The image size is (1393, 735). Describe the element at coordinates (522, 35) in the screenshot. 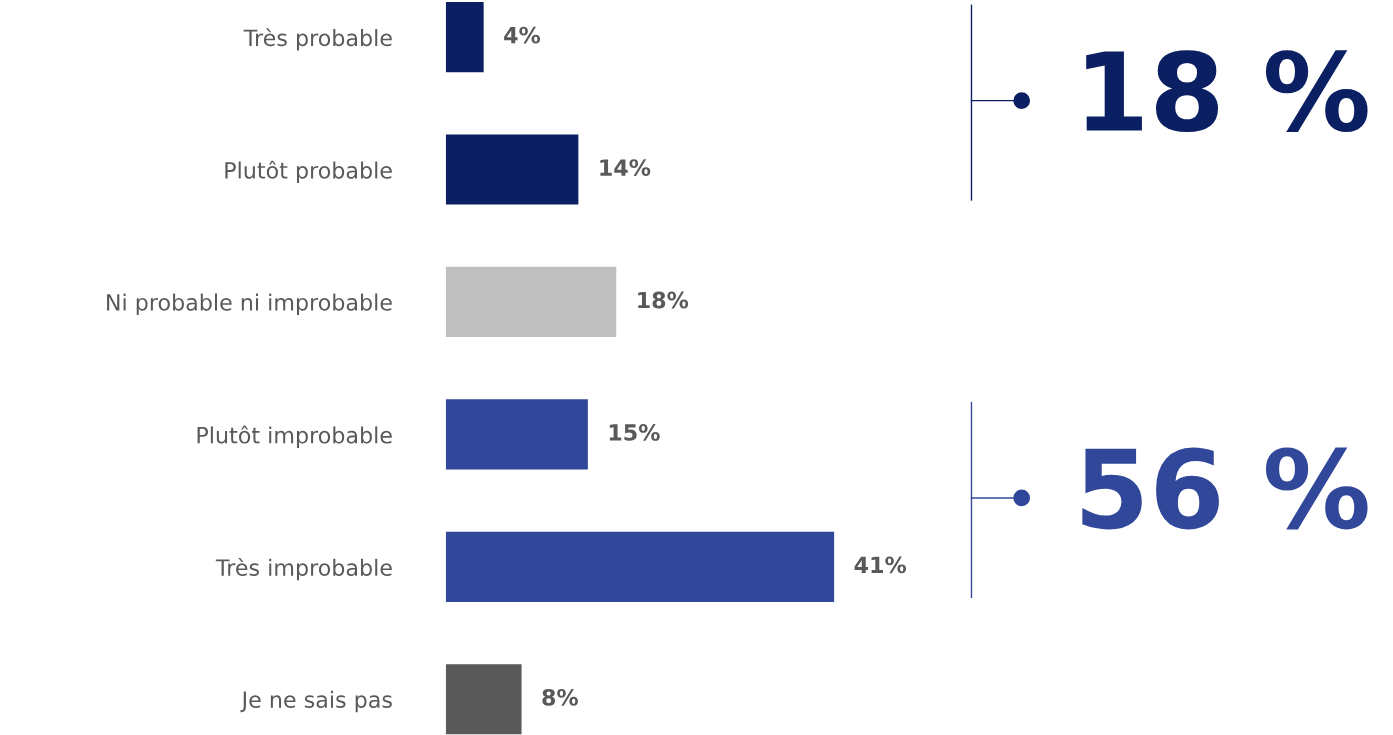

I see `data-label: 4%` at that location.